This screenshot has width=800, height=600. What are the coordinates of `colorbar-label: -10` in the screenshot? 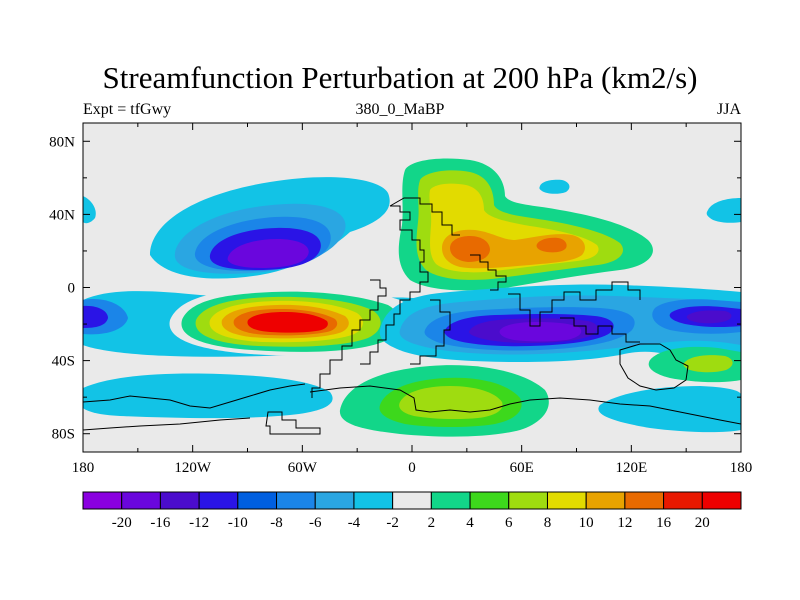 It's located at (238, 523).